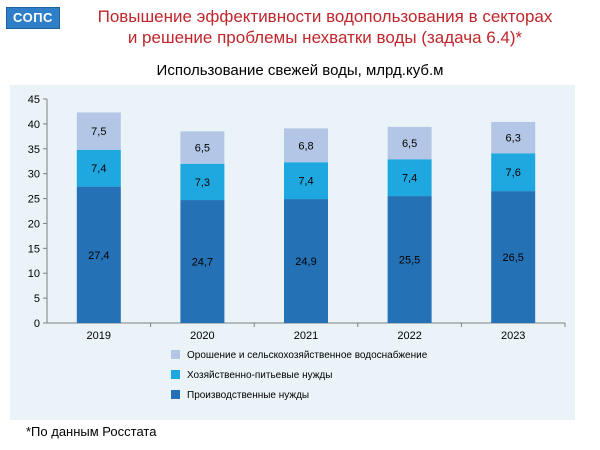  Describe the element at coordinates (34, 100) in the screenshot. I see `y-tick-label: 45` at that location.